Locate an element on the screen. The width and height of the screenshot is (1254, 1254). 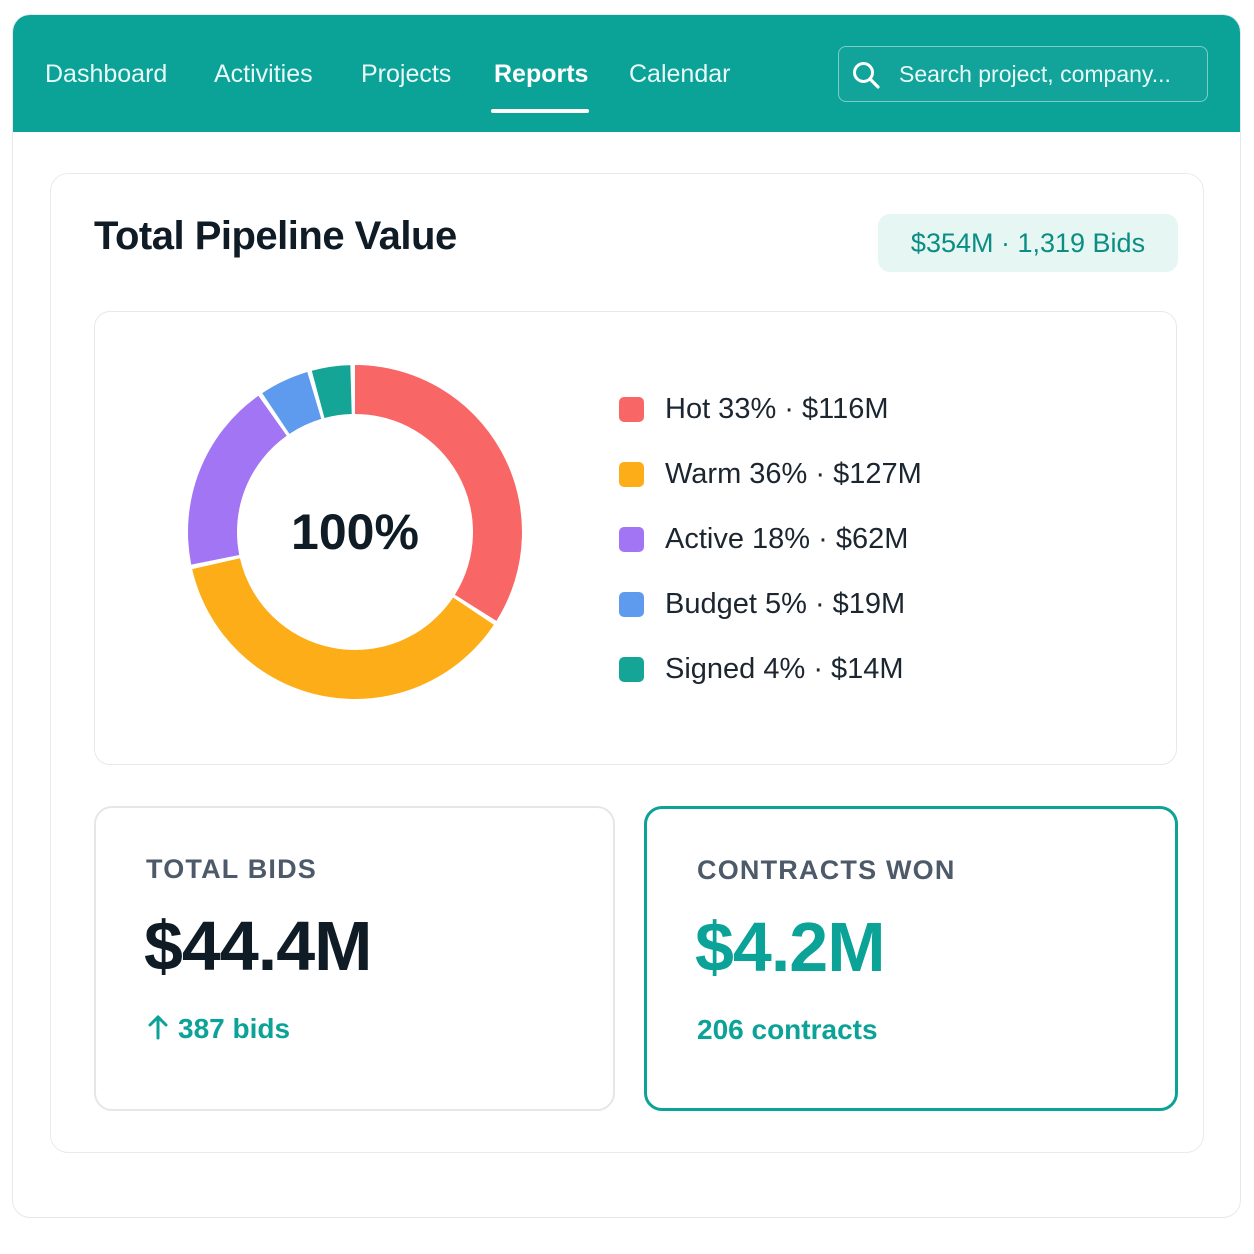
nav-item-projects: Projects is located at coordinates (406, 74).